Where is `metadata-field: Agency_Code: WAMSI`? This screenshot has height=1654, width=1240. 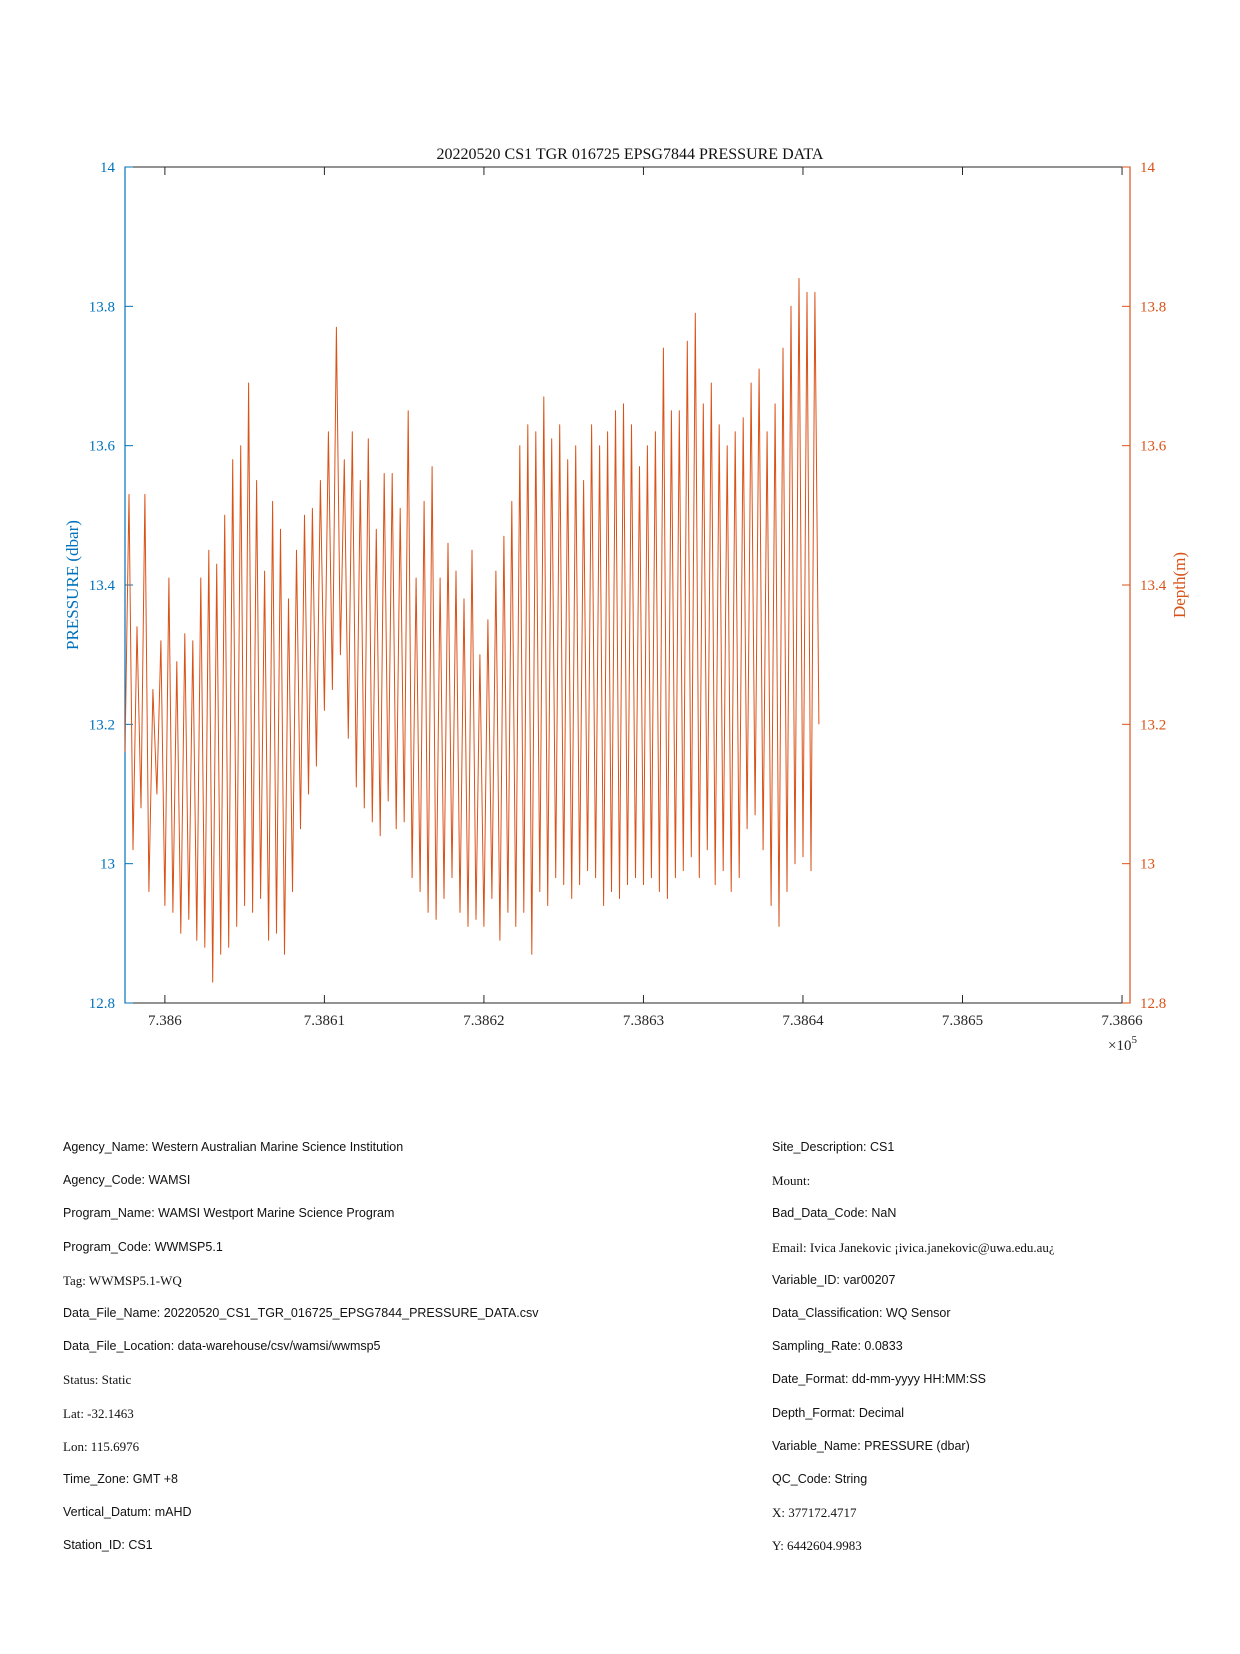 metadata-field: Agency_Code: WAMSI is located at coordinates (127, 1180).